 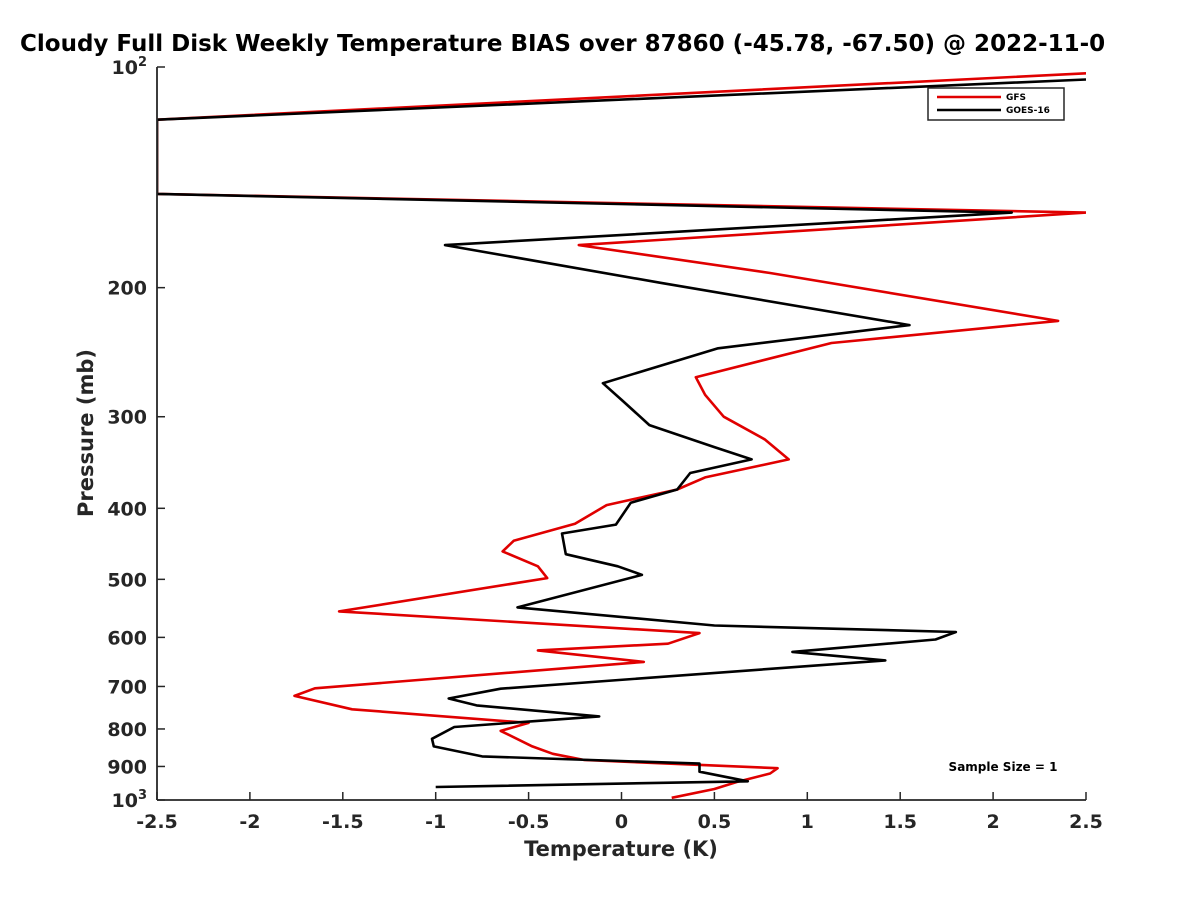 What do you see at coordinates (136, 433) in the screenshot?
I see `y-ticks: 10² 200 300 400 500 600 700 800 900 10³` at bounding box center [136, 433].